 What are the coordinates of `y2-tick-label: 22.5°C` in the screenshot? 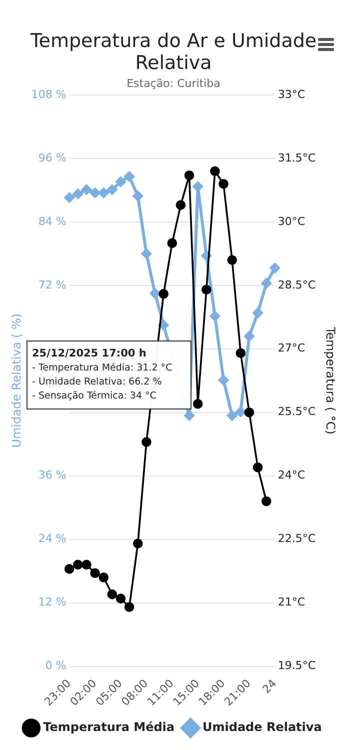 It's located at (297, 539).